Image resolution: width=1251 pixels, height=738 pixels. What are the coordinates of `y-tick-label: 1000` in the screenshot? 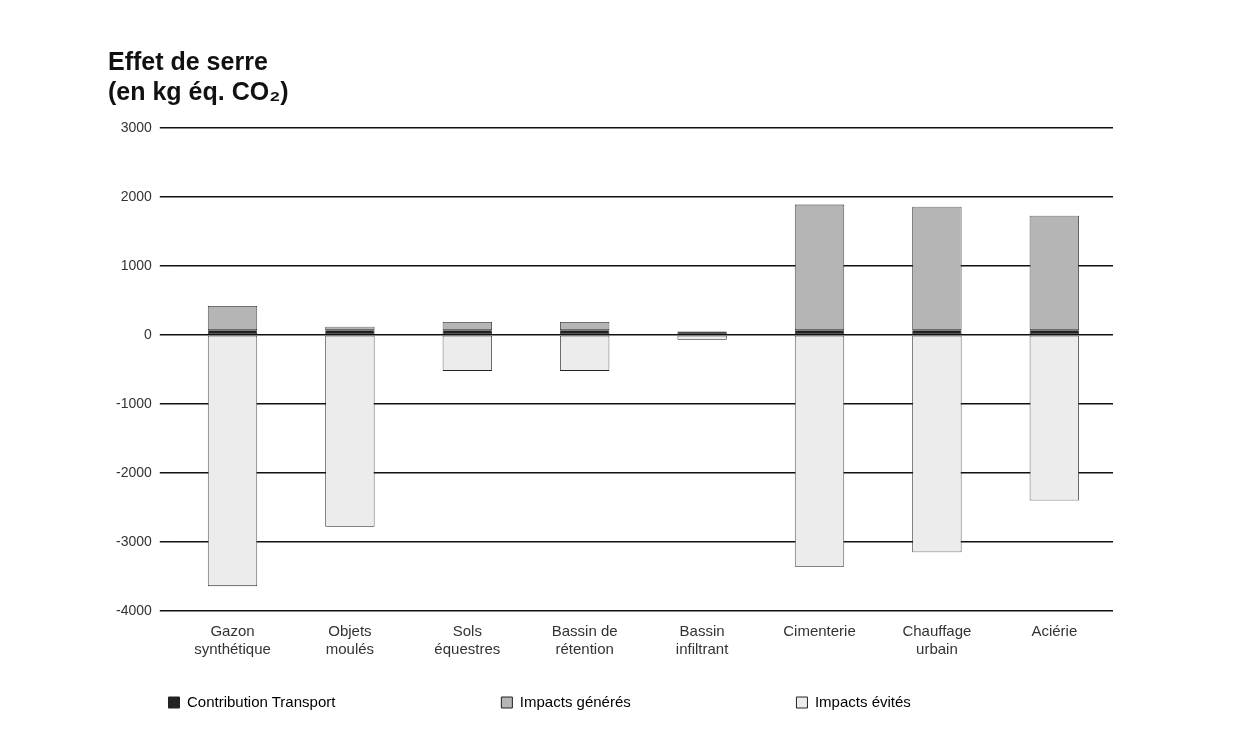 It's located at (136, 264).